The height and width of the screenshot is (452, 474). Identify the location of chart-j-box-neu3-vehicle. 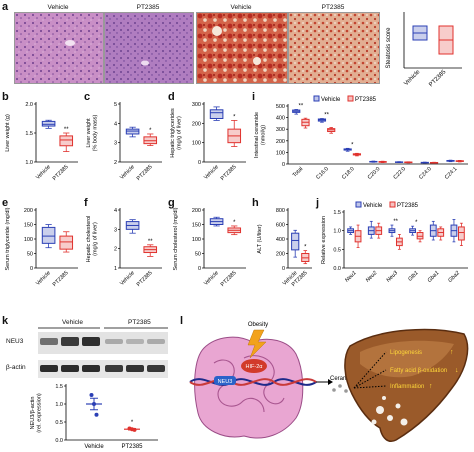
(392, 230).